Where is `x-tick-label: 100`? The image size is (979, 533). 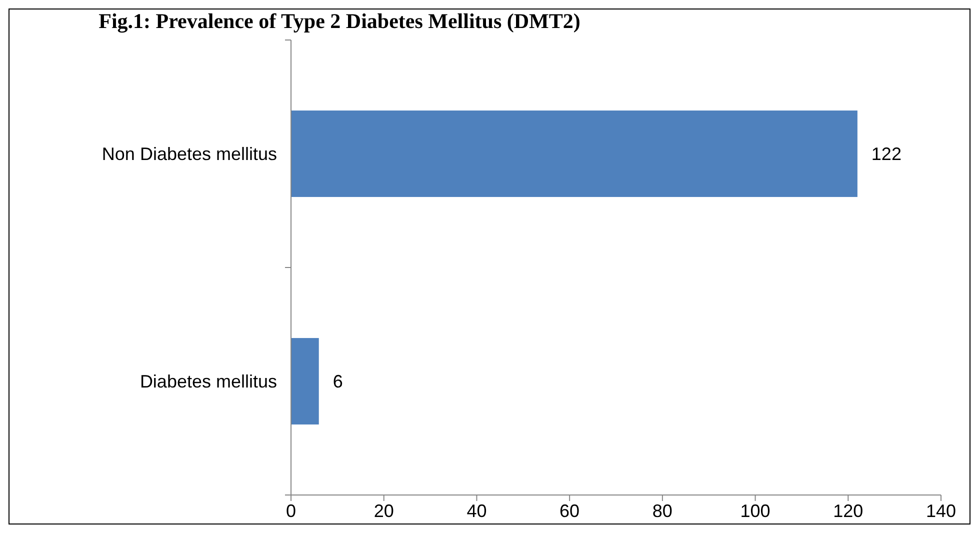 x-tick-label: 100 is located at coordinates (755, 511).